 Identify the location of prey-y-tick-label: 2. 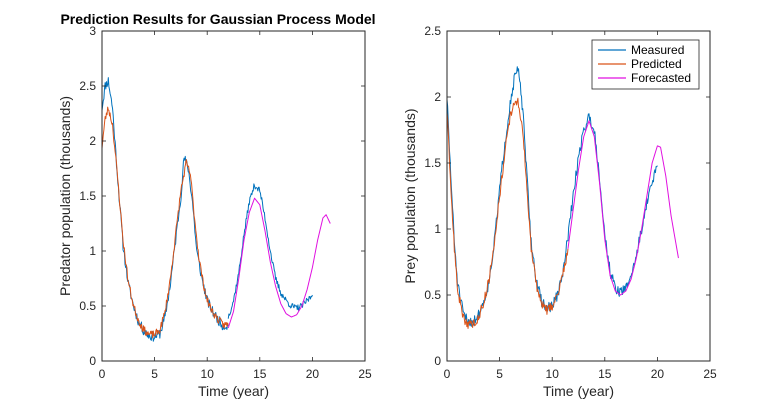
(437, 97).